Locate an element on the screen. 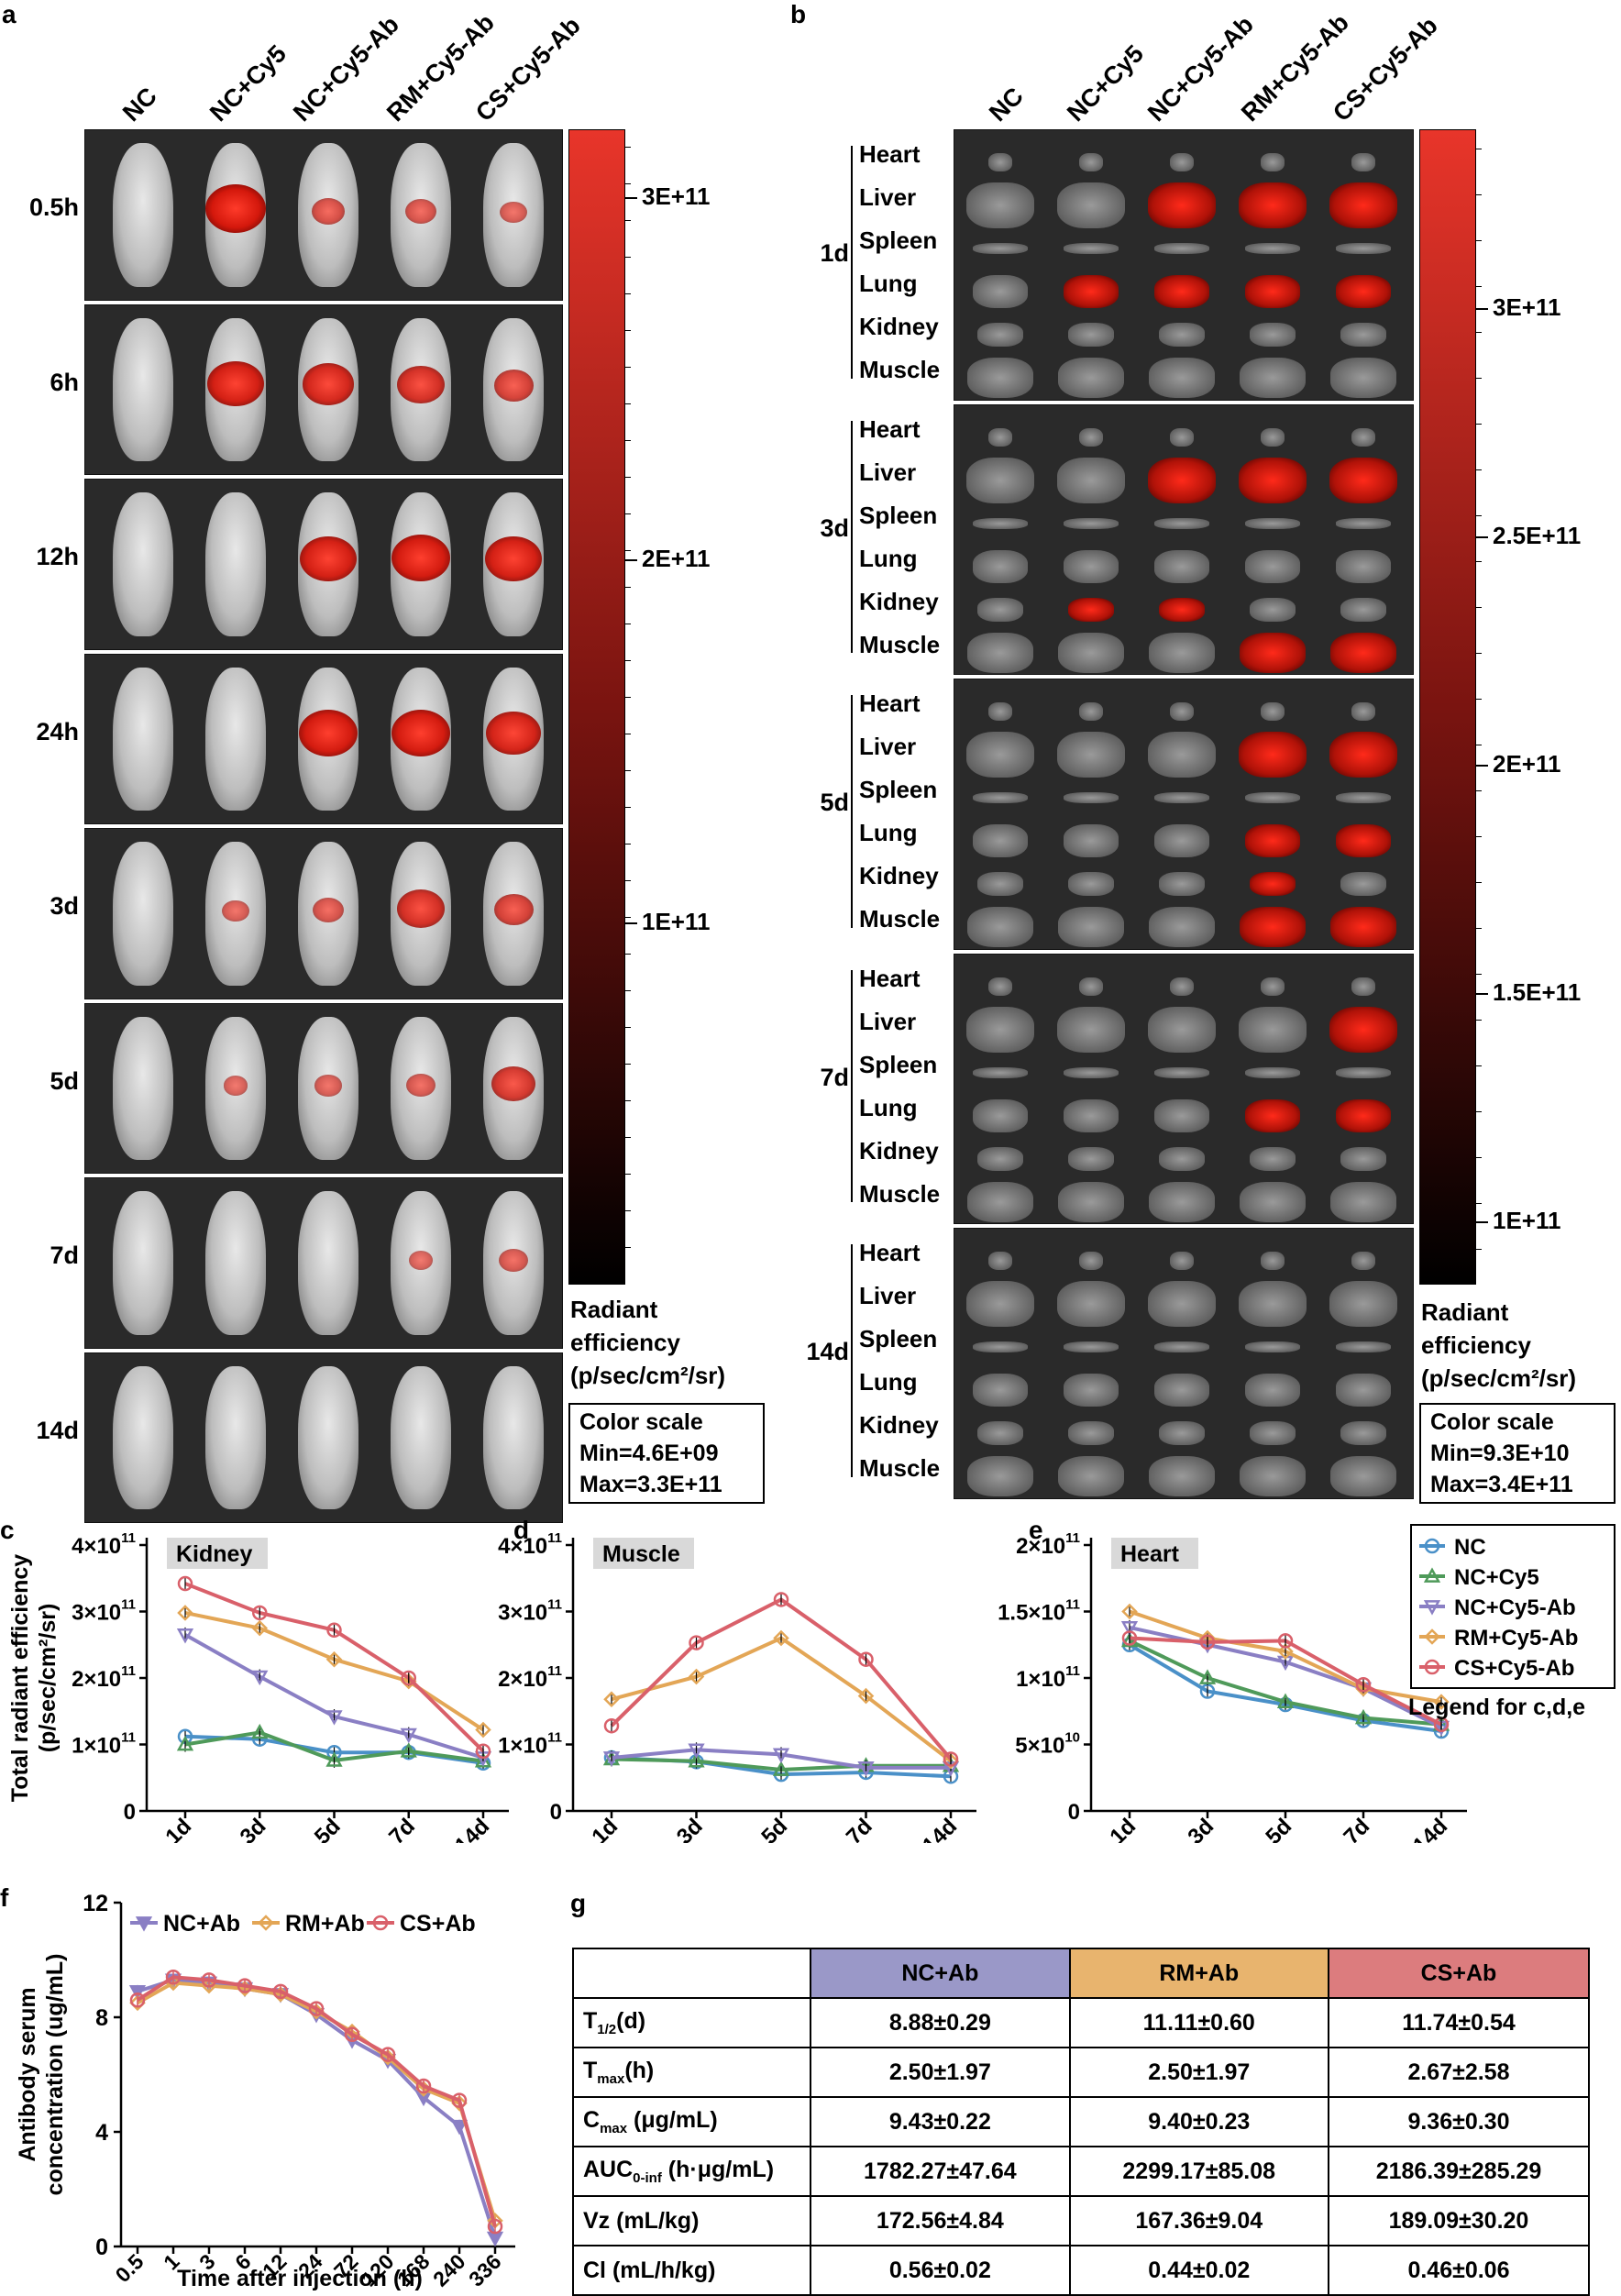  colorbar-title-line: Radiant is located at coordinates (1465, 1312).